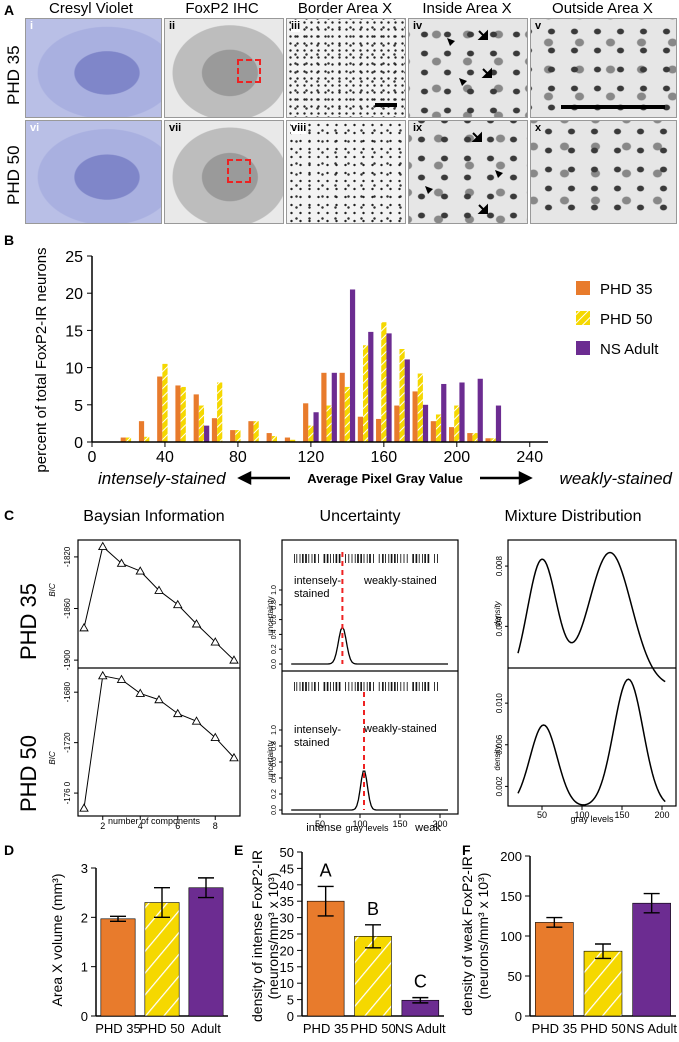 This screenshot has height=1042, width=679. What do you see at coordinates (222, 8) in the screenshot?
I see `col-head-foxp2: FoxP2 IHC` at bounding box center [222, 8].